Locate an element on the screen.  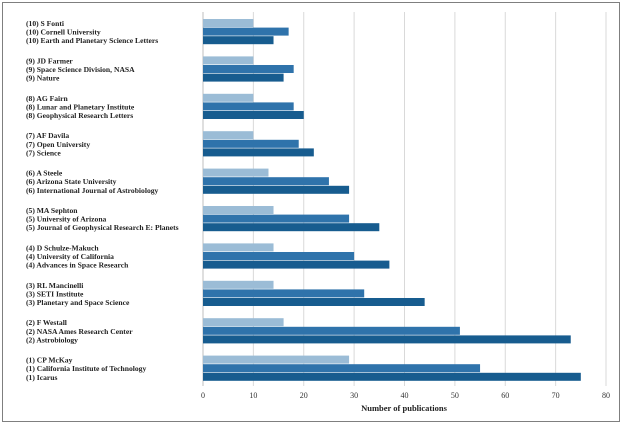
category-label: (2) F Westall is located at coordinates (46, 322).